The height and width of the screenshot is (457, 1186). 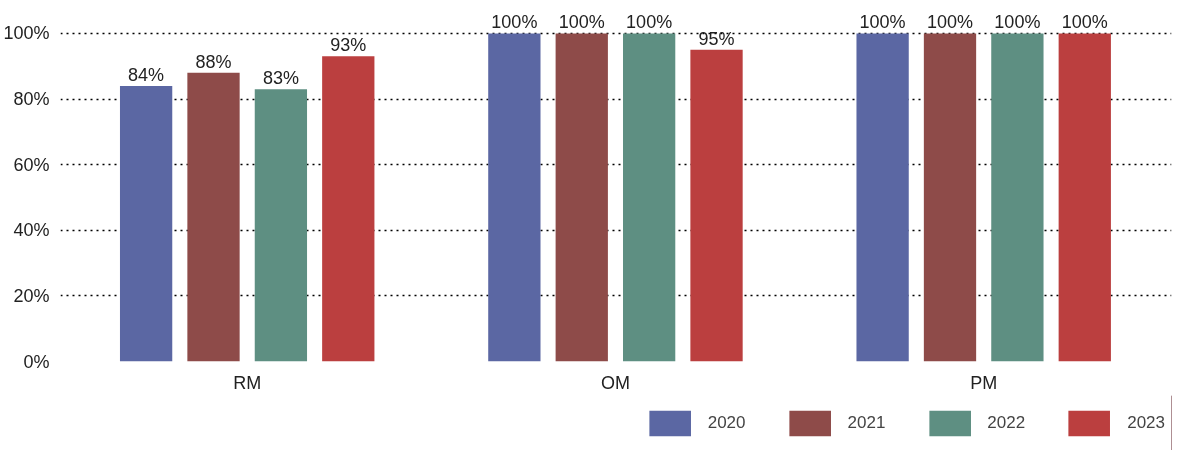 I want to click on y-tick-label: 60%, so click(x=31, y=164).